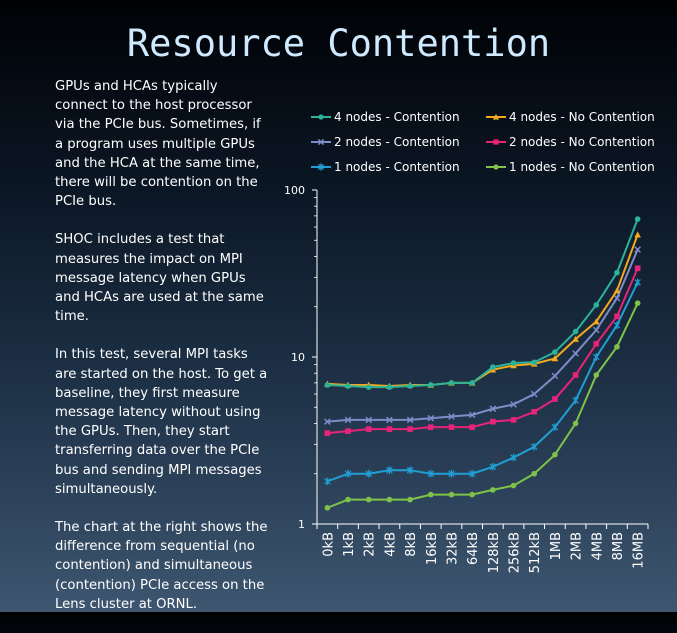  What do you see at coordinates (397, 117) in the screenshot?
I see `legend-label: 4 nodes - Contention` at bounding box center [397, 117].